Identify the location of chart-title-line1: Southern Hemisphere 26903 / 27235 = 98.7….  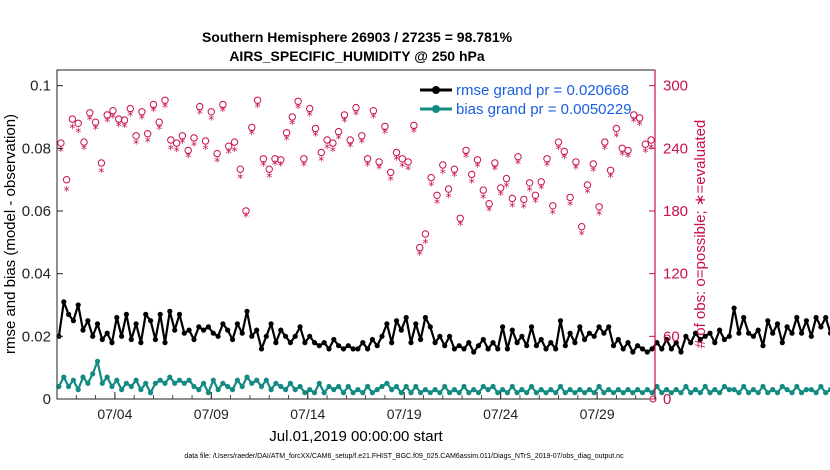
(357, 37).